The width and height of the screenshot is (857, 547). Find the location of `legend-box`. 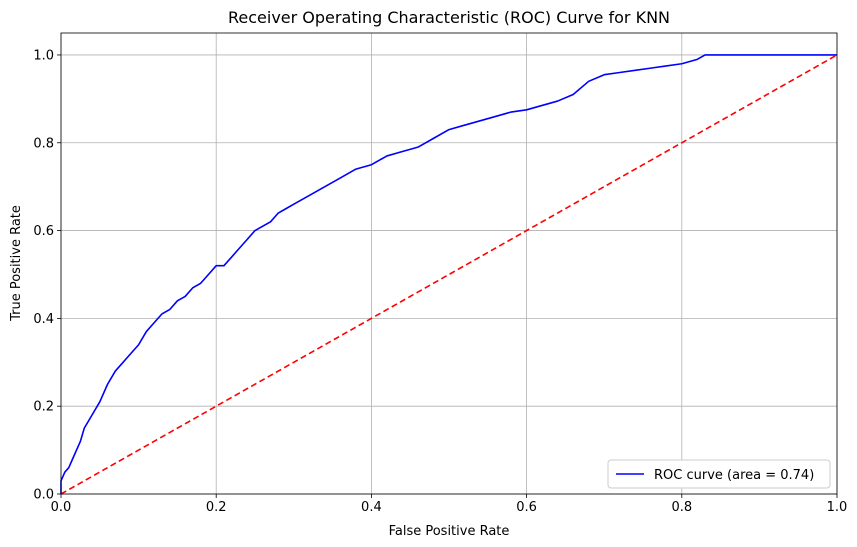

legend-box is located at coordinates (719, 474).